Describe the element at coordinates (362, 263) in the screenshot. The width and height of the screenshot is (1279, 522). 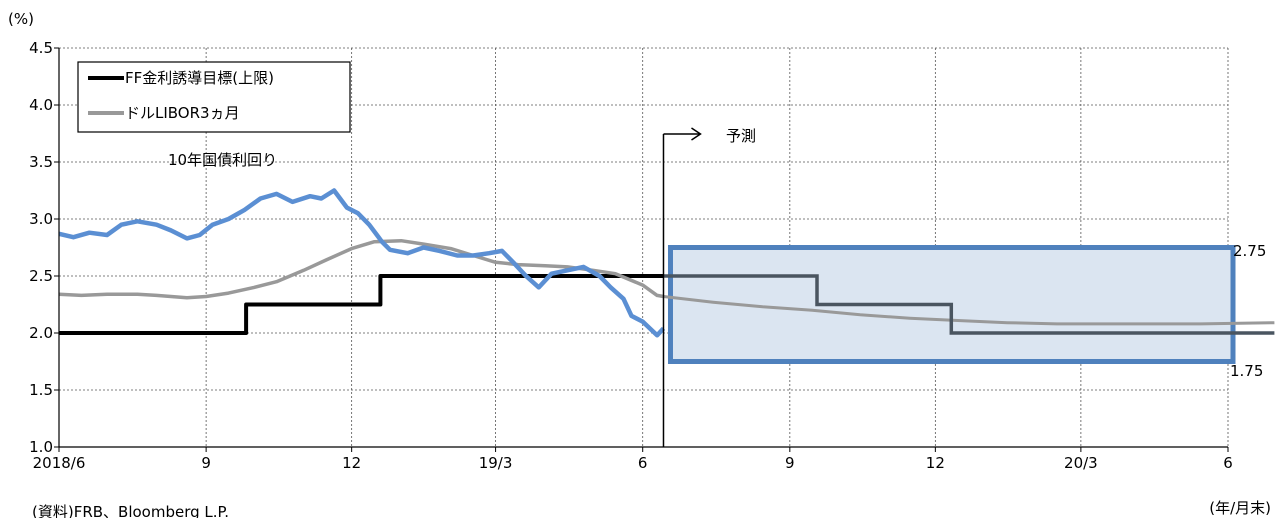
I see `treasury-10y-line` at that location.